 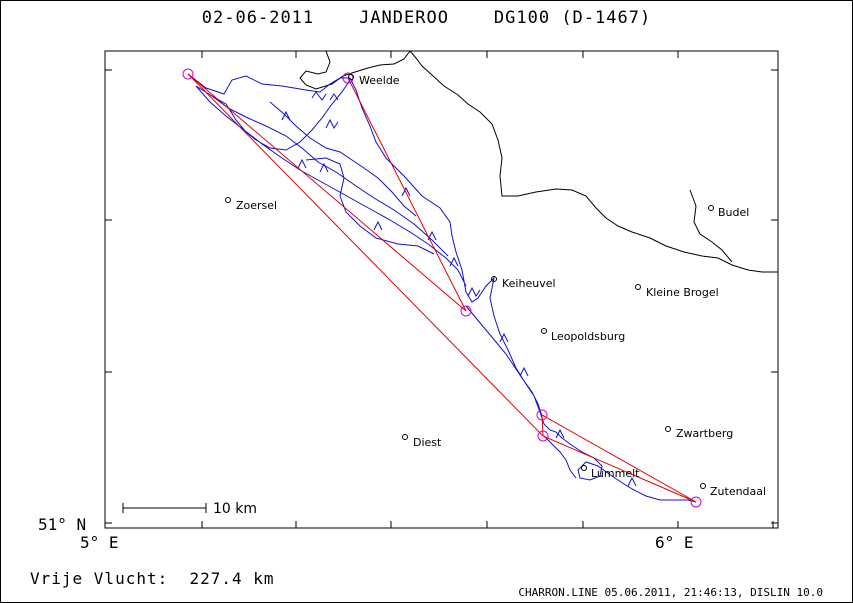 What do you see at coordinates (427, 442) in the screenshot?
I see `place-label-diest: Diest` at bounding box center [427, 442].